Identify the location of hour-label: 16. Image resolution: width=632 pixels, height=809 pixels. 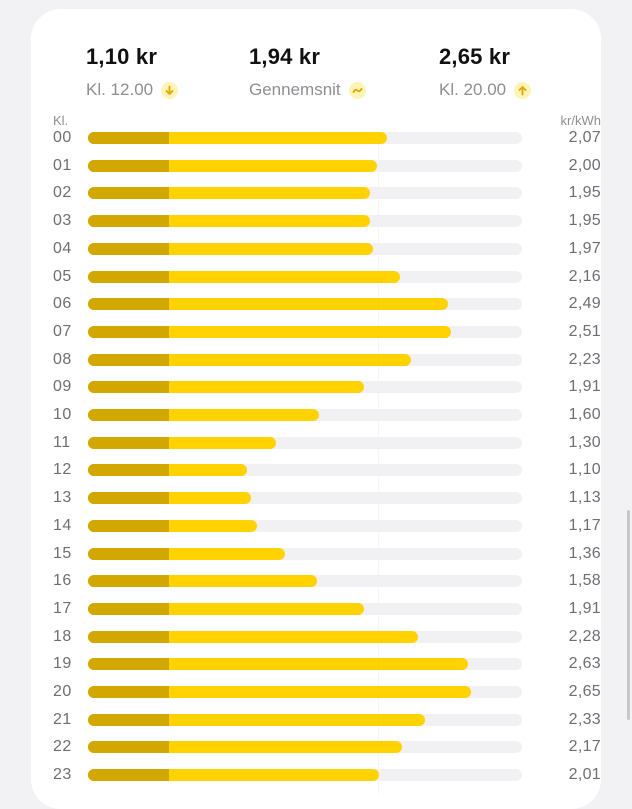
(62, 581).